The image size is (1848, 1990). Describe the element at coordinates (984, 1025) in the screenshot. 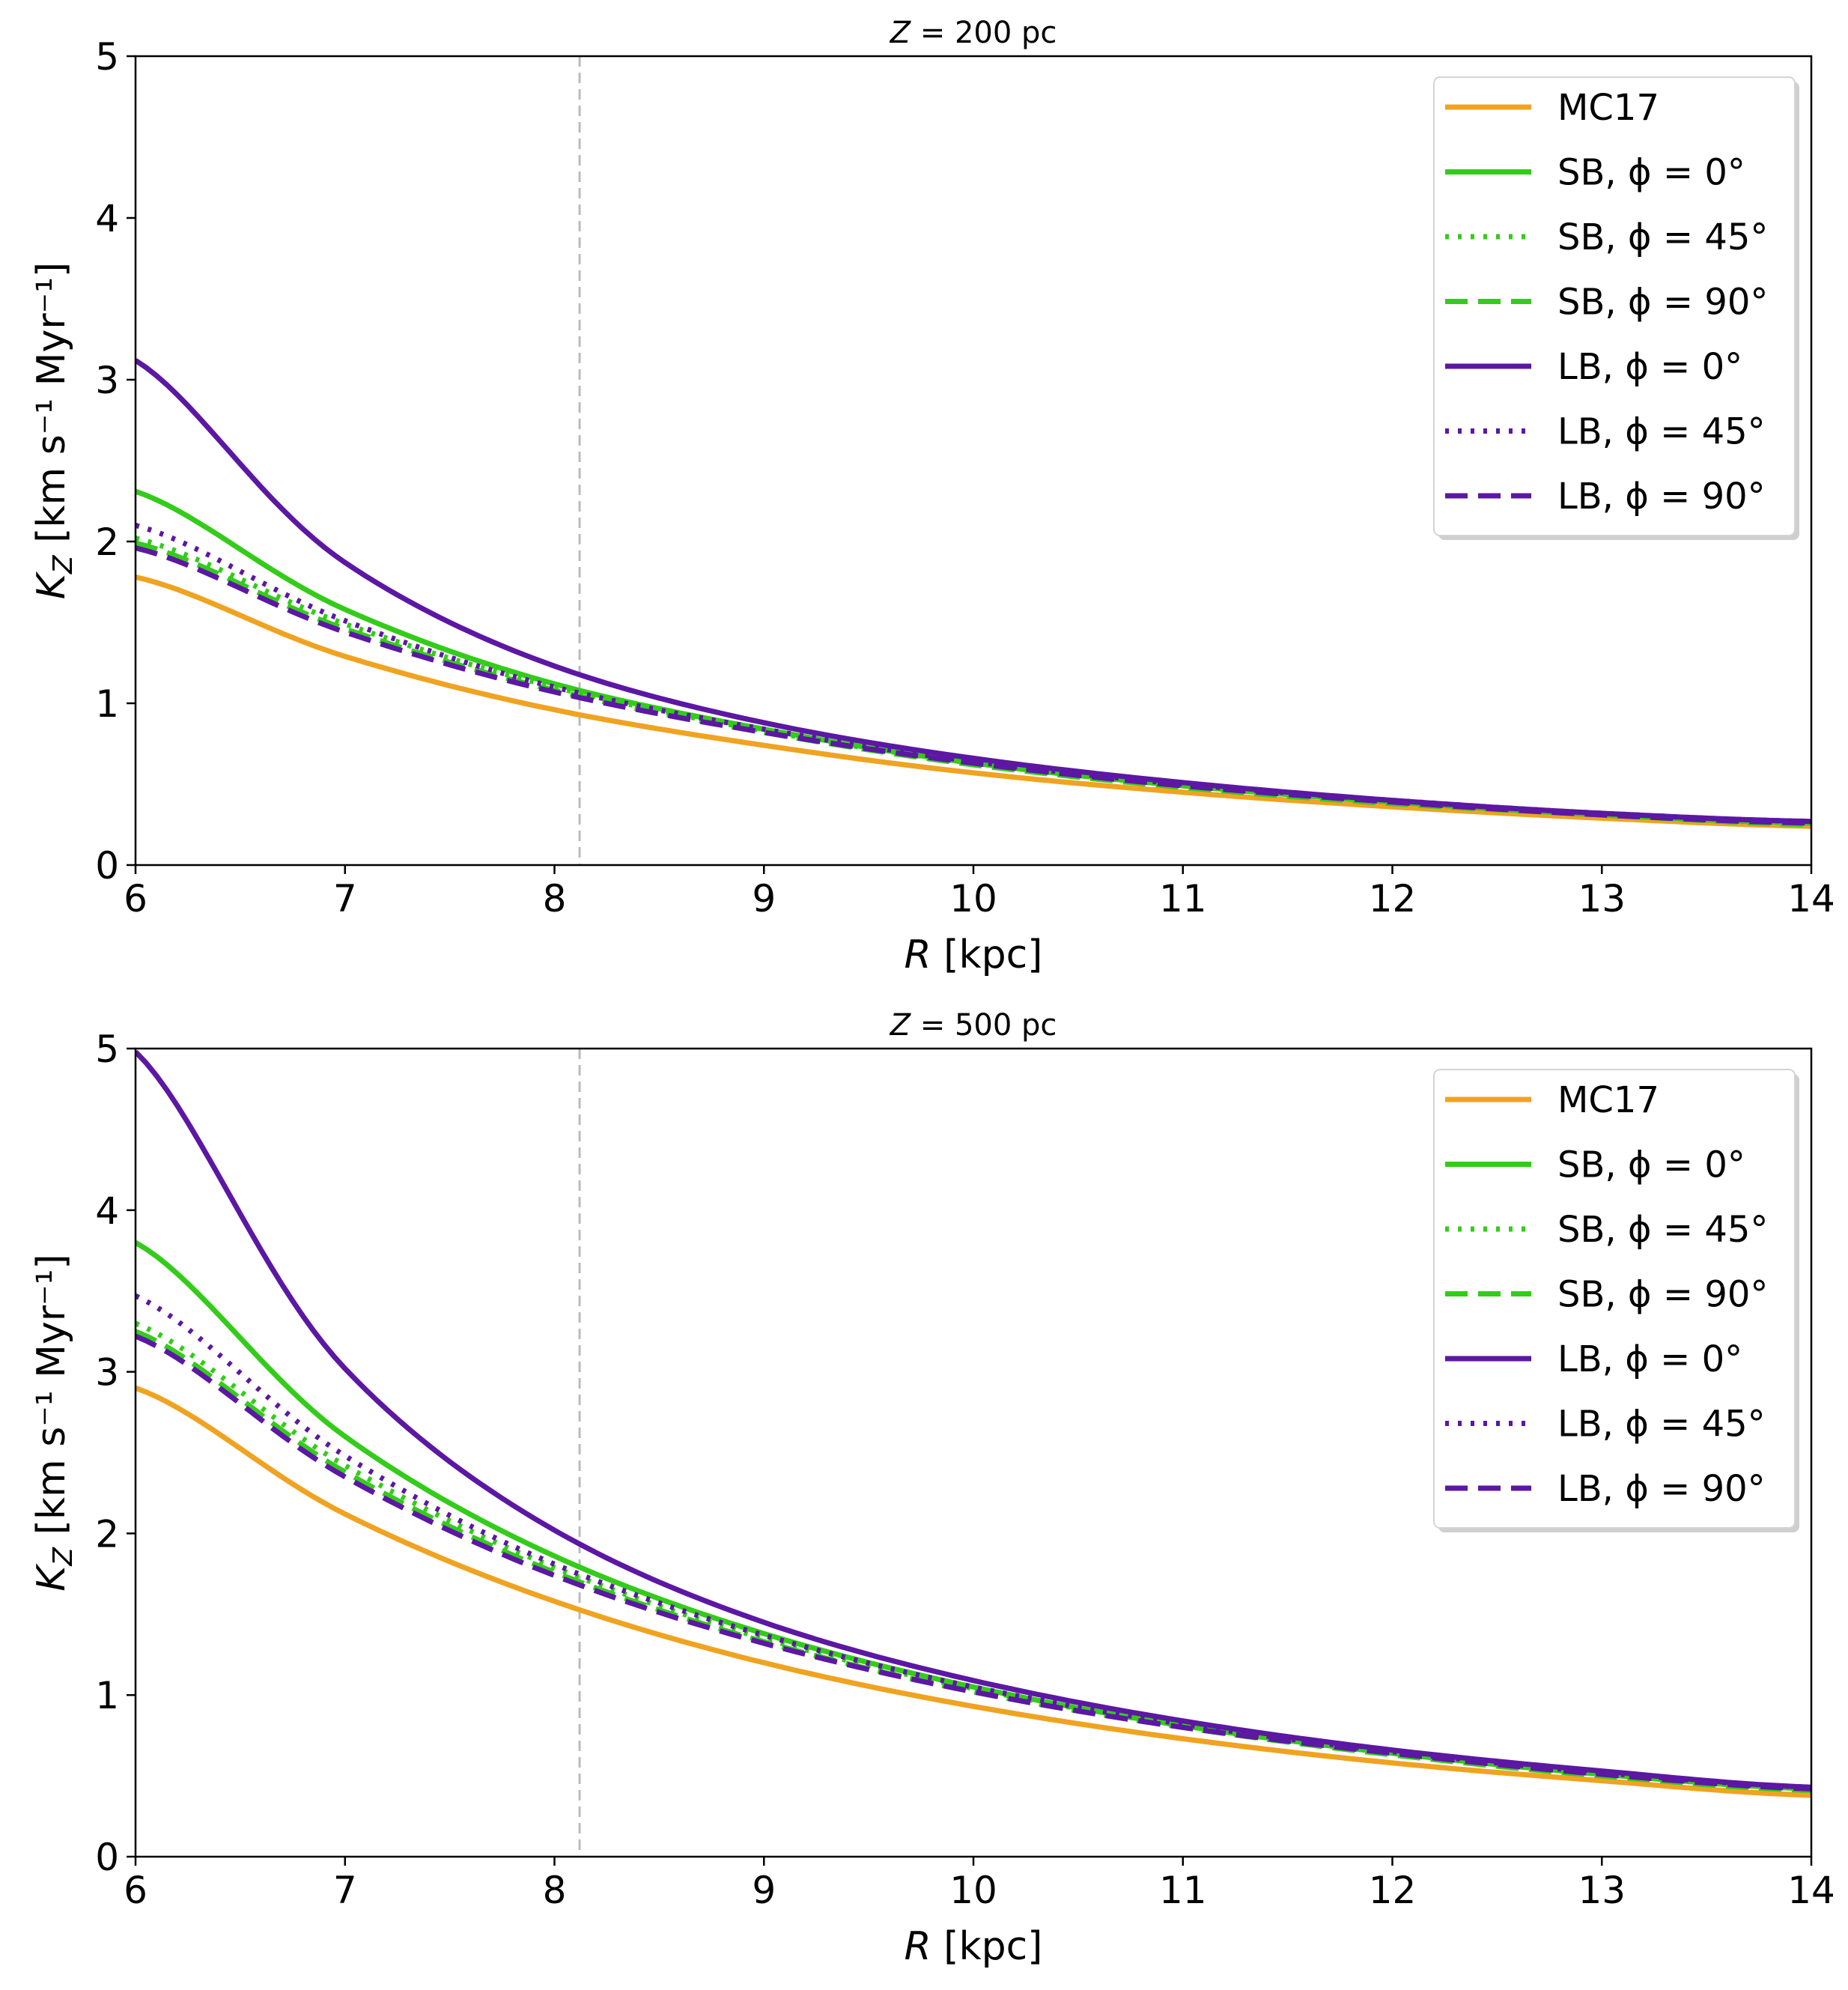

I see `panel-title-value: = 500 pc` at that location.